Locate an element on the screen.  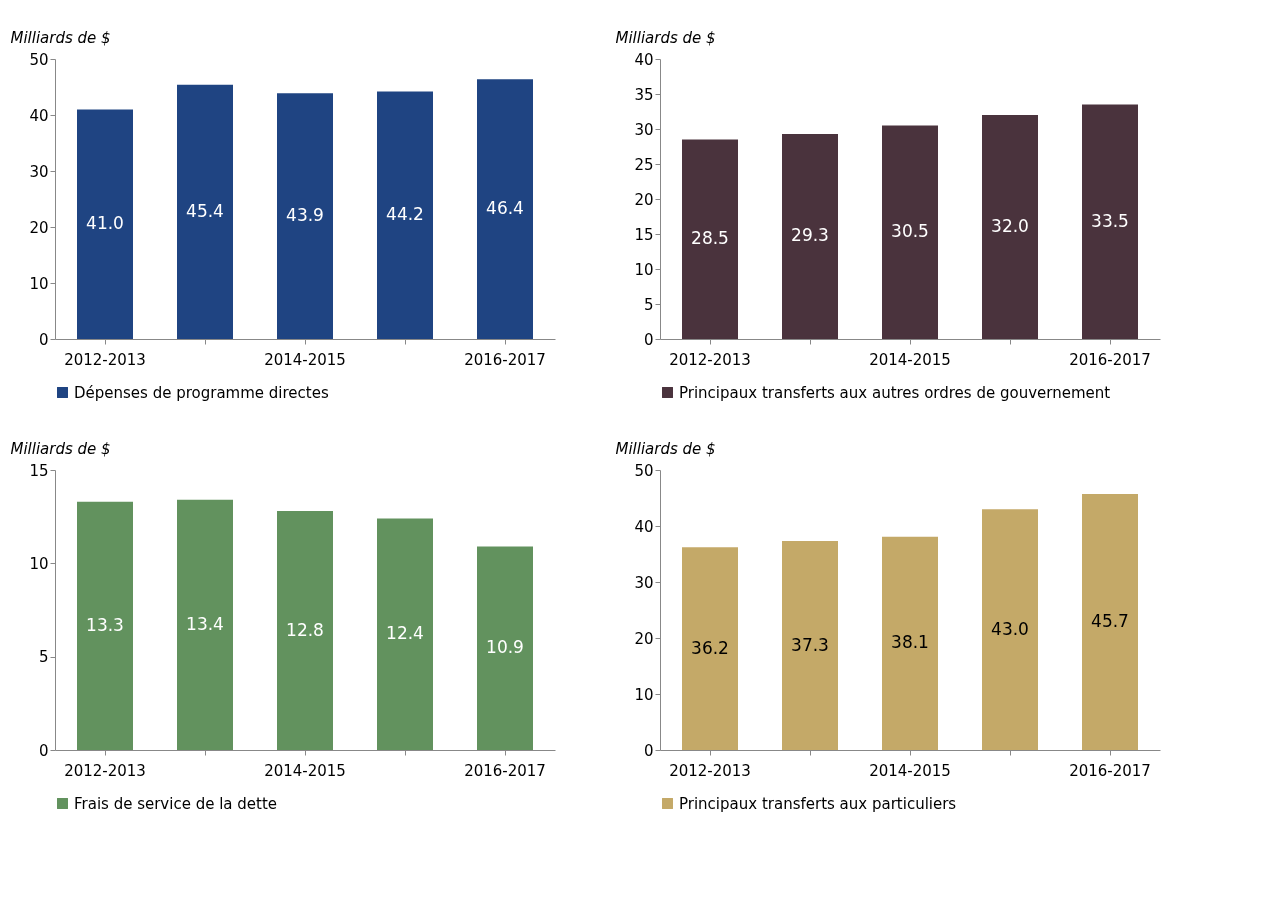
data-label: 13.3 is located at coordinates (105, 624).